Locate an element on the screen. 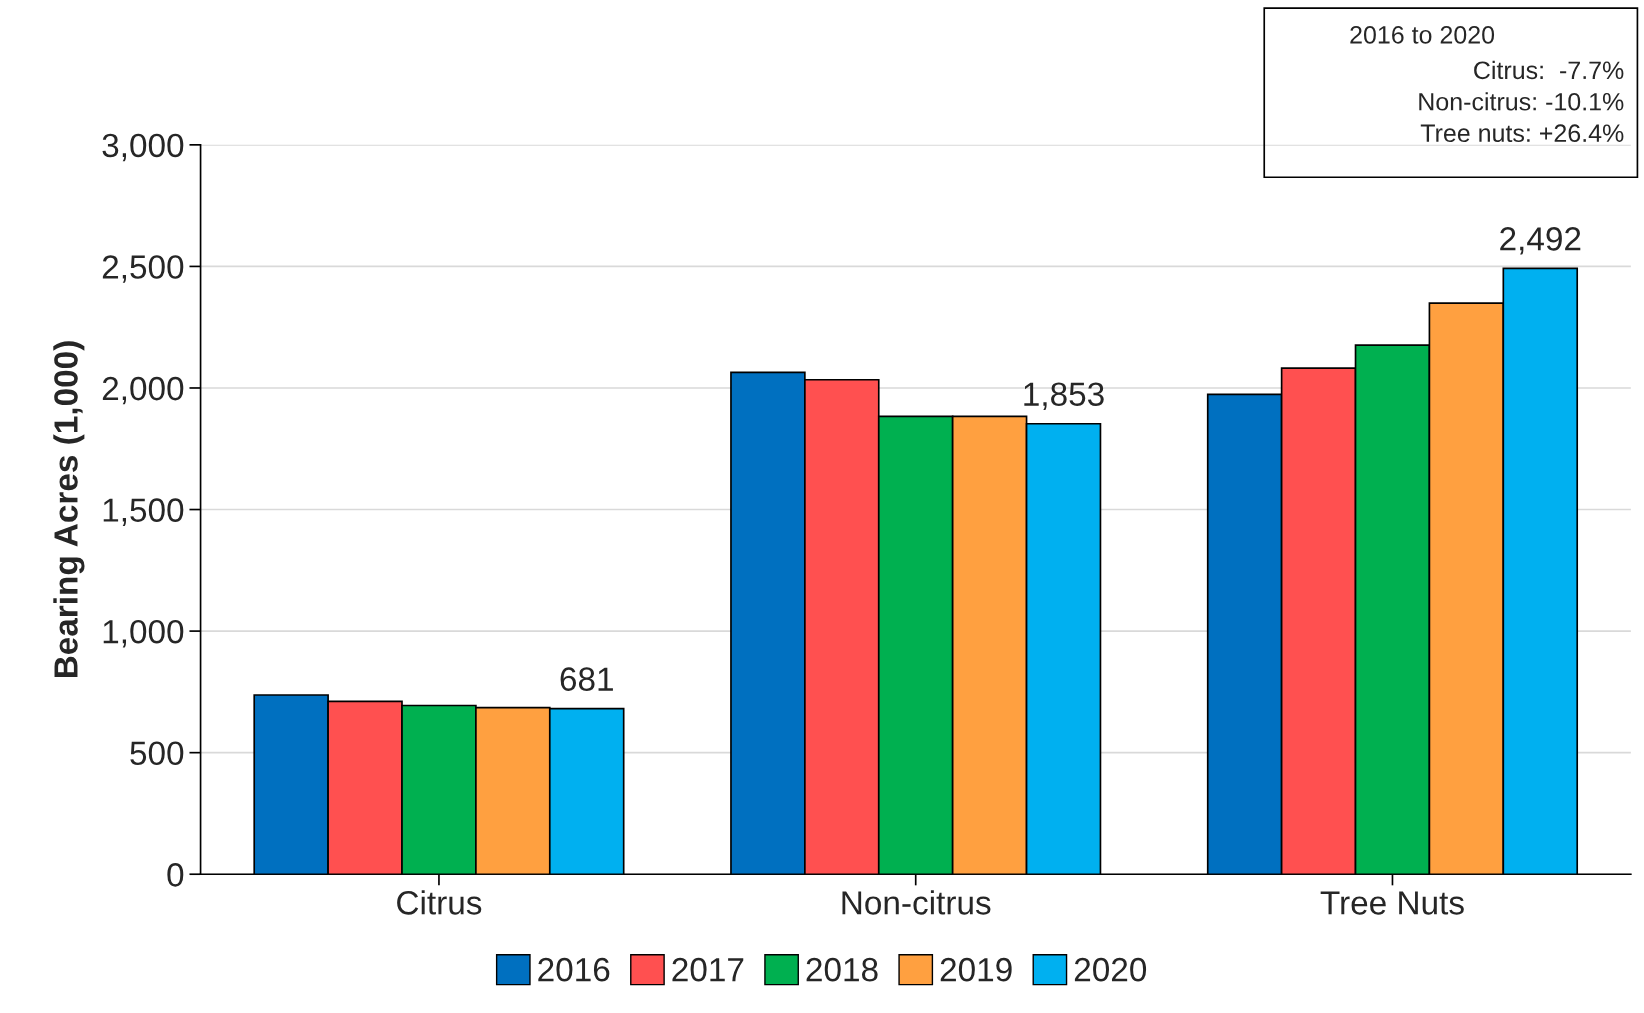 This screenshot has height=1013, width=1644. y-tick-label: 2,500 is located at coordinates (143, 269).